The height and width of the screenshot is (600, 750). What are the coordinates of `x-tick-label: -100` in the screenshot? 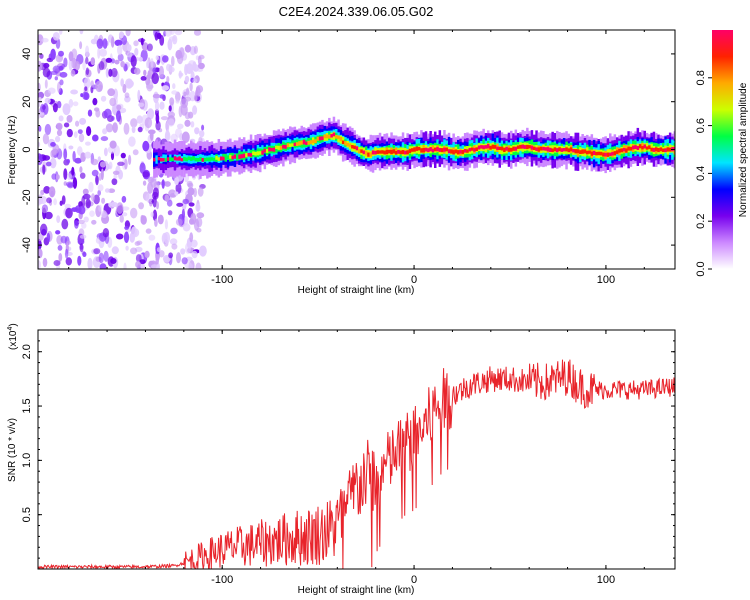 It's located at (222, 280).